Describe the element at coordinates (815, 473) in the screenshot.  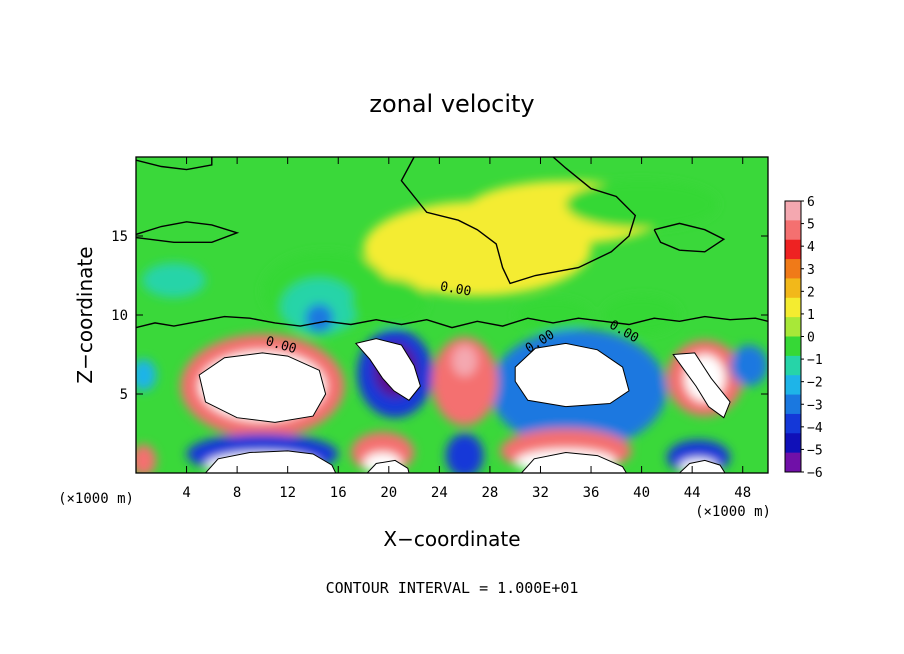
I see `colorbar-label: −6` at that location.